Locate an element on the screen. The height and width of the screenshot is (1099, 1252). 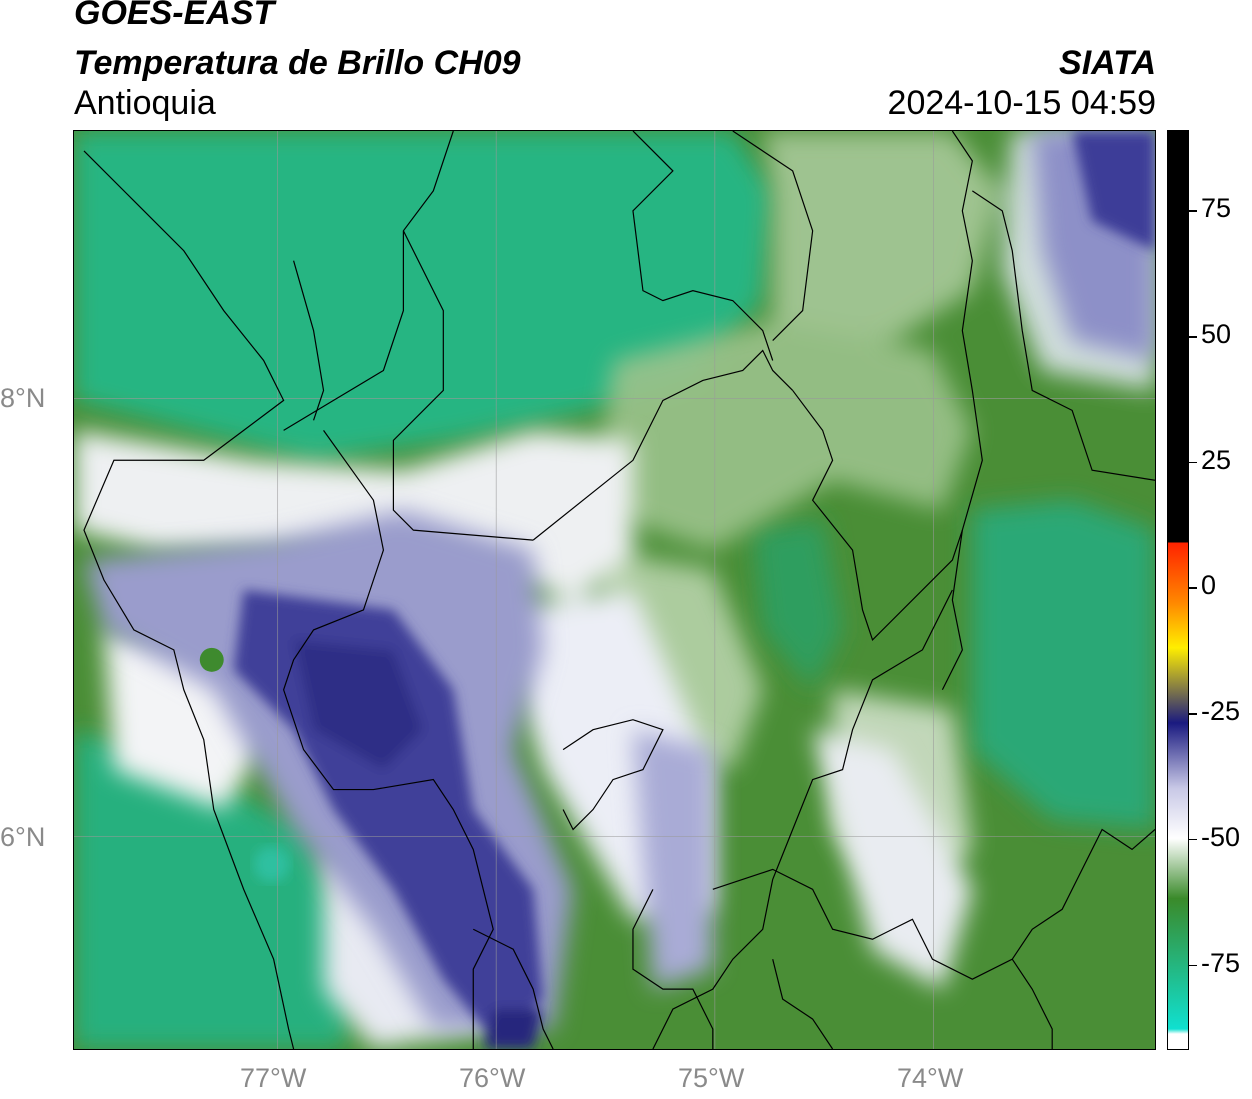
satellite-title: GOES-EAST is located at coordinates (174, 16).